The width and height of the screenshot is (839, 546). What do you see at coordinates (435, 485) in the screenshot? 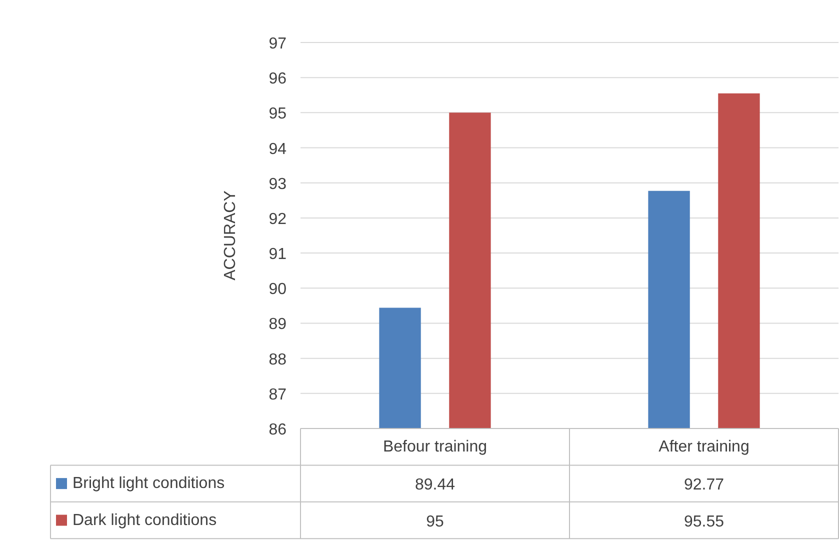
I see `data-label: 89.44` at bounding box center [435, 485].